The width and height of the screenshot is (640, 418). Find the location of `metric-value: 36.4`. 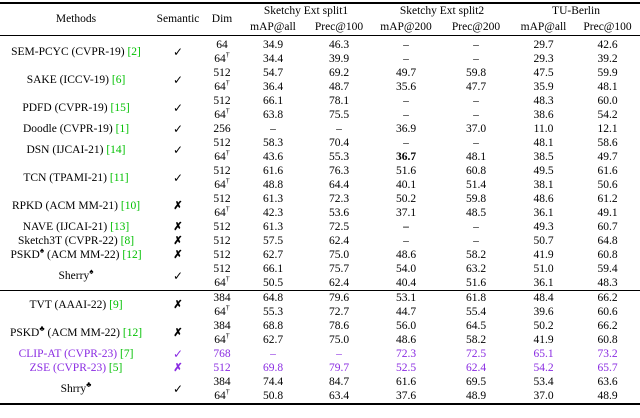

metric-value: 36.4 is located at coordinates (273, 87).